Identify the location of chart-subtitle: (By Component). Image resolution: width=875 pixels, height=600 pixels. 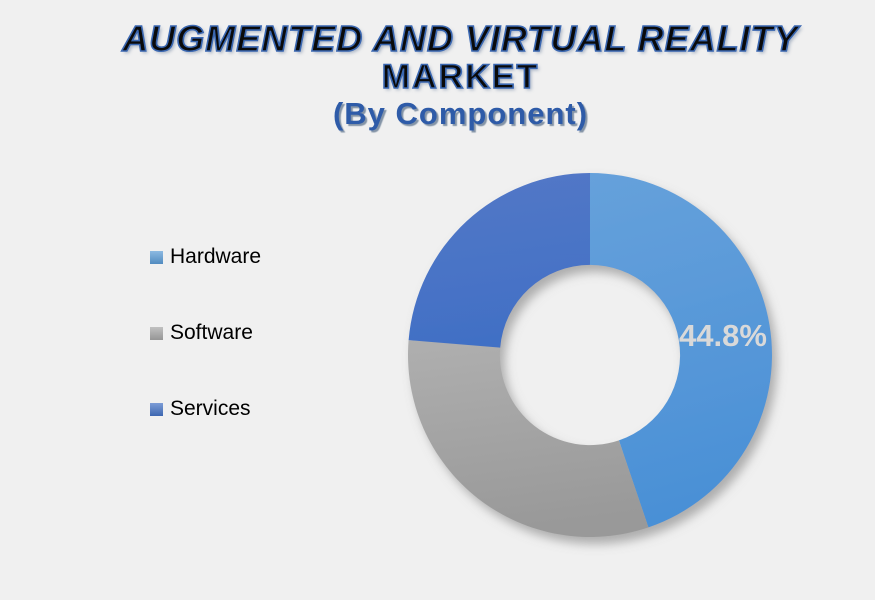
(460, 113).